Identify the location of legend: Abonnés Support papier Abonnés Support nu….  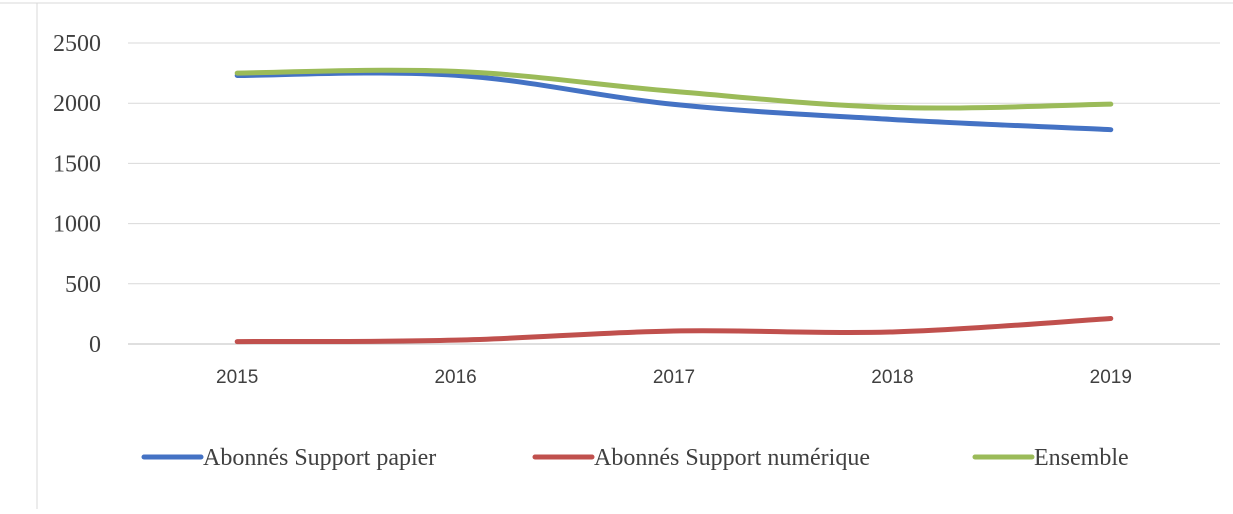
(635, 458).